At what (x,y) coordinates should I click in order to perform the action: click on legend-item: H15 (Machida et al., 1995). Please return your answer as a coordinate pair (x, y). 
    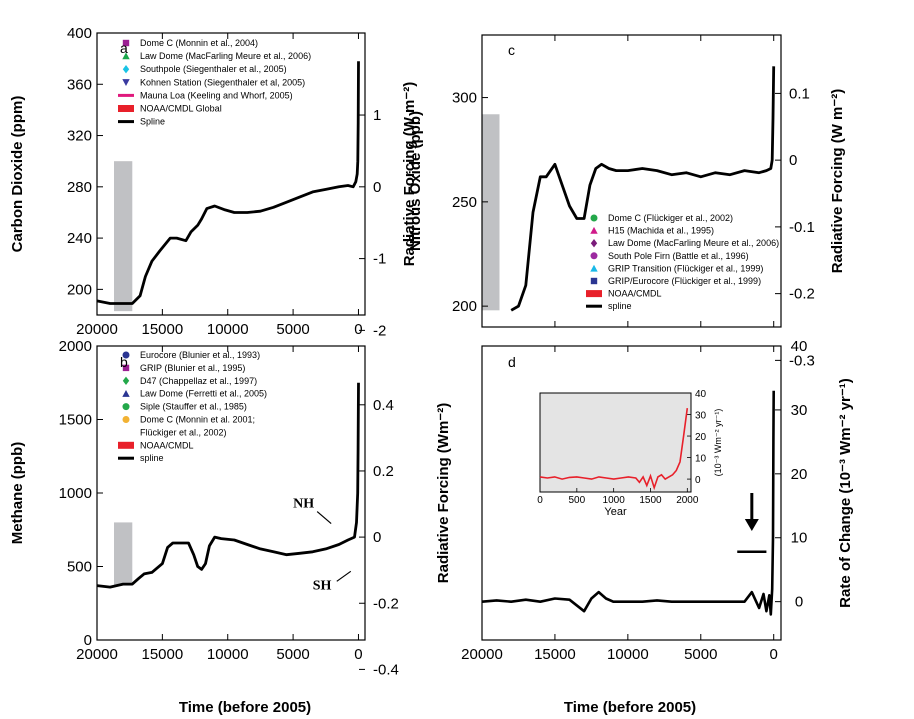
    Looking at the image, I should click on (652, 231).